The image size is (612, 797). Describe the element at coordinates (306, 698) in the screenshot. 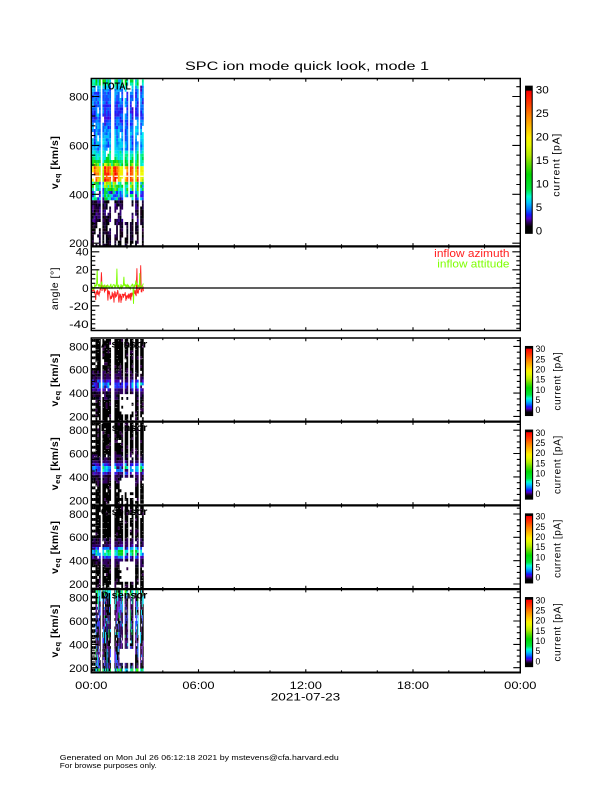

I see `svg-text: 2021-07-23` at that location.